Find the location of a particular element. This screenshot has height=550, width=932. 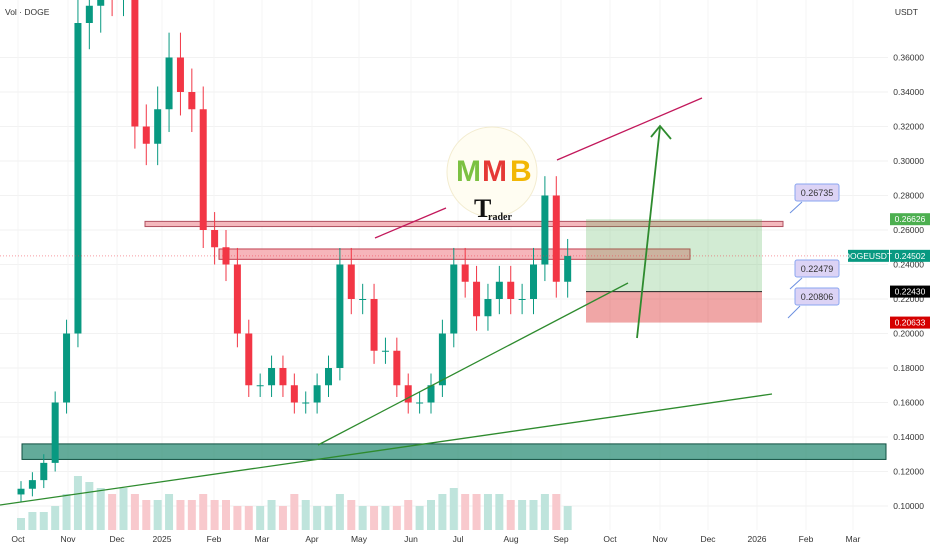

mmb-trader-logo: M M B T rader is located at coordinates (492, 174).